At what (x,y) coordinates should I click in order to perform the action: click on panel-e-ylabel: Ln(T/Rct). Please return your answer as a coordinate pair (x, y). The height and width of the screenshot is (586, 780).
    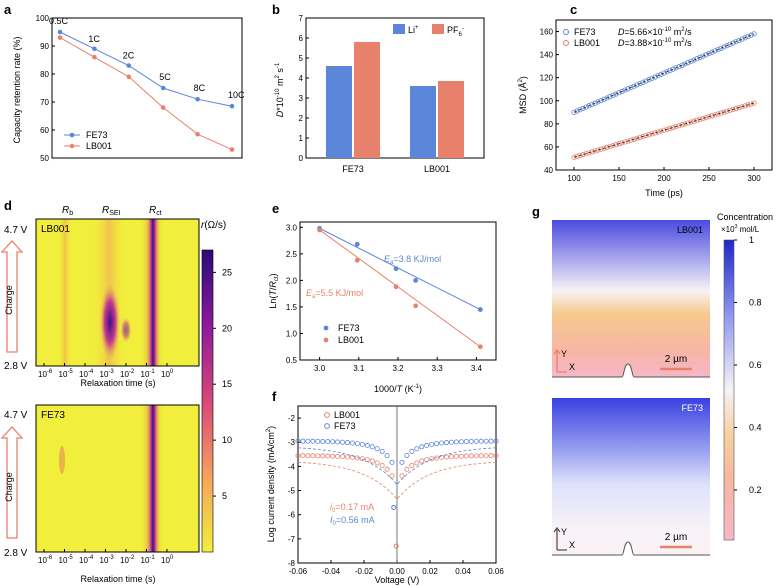
    Looking at the image, I should click on (274, 290).